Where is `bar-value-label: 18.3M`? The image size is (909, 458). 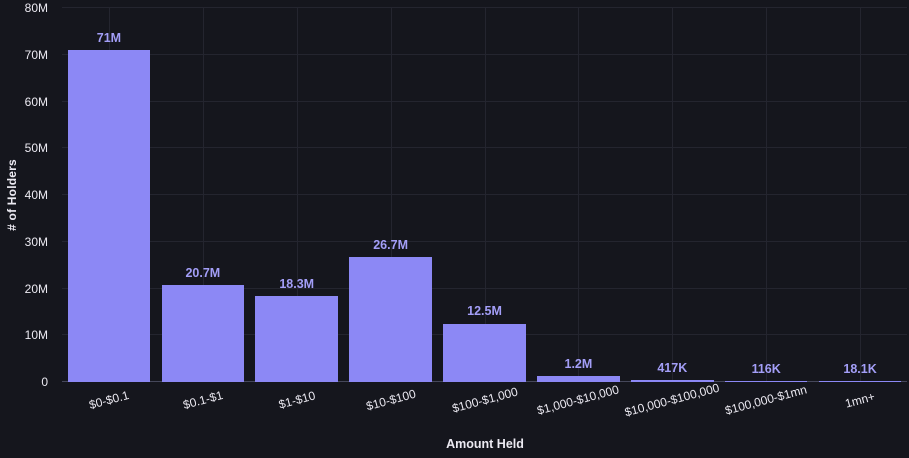 bar-value-label: 18.3M is located at coordinates (297, 283).